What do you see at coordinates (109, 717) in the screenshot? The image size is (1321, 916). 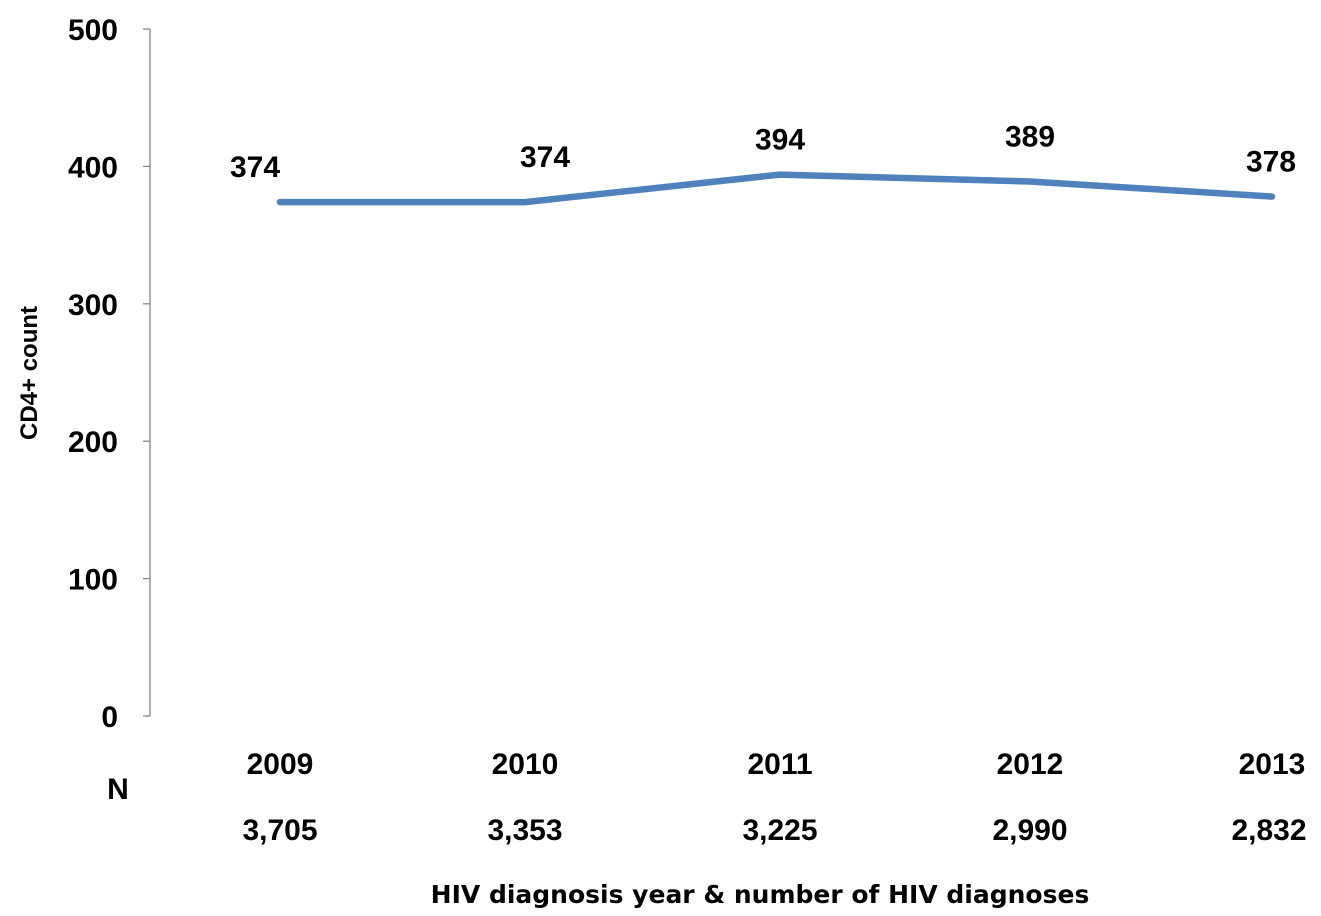 I see `y-tick-label: 0` at bounding box center [109, 717].